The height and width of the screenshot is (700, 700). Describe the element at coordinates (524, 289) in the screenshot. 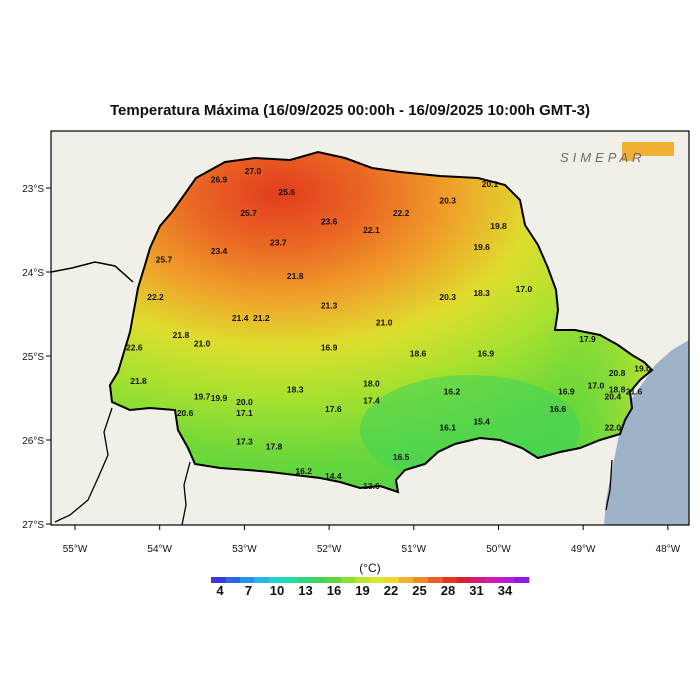

I see `station-value: 17.0` at that location.